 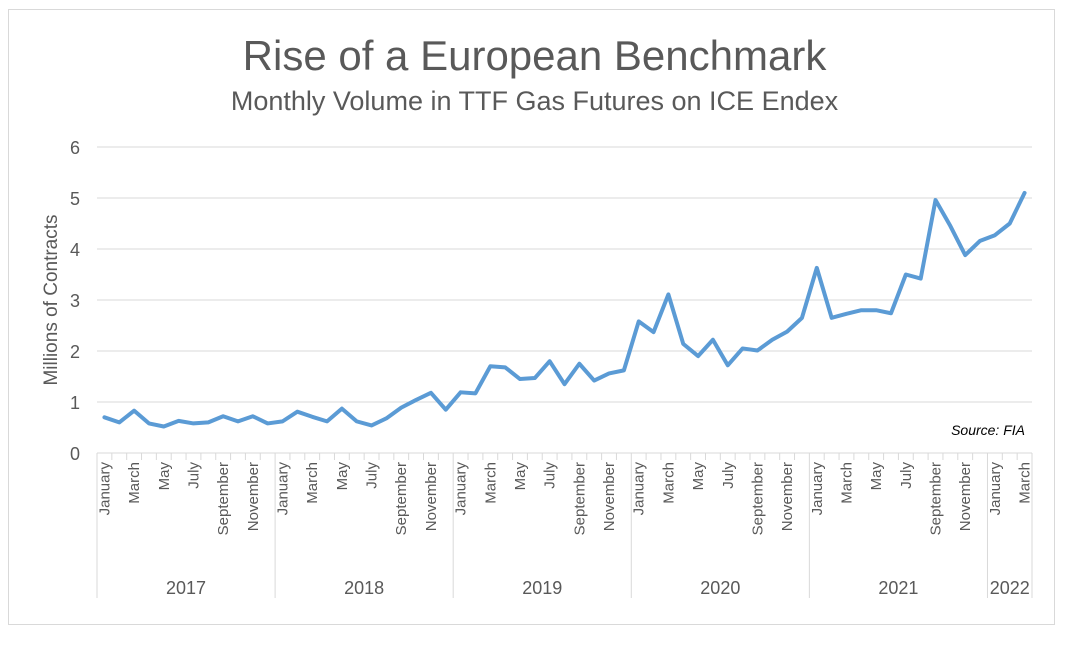 I want to click on year-label: 2021, so click(x=898, y=588).